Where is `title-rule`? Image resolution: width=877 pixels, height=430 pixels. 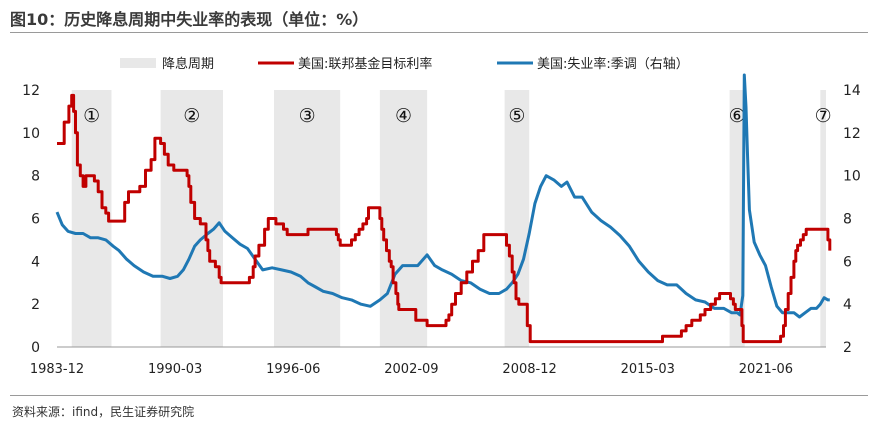
title-rule is located at coordinates (439, 32).